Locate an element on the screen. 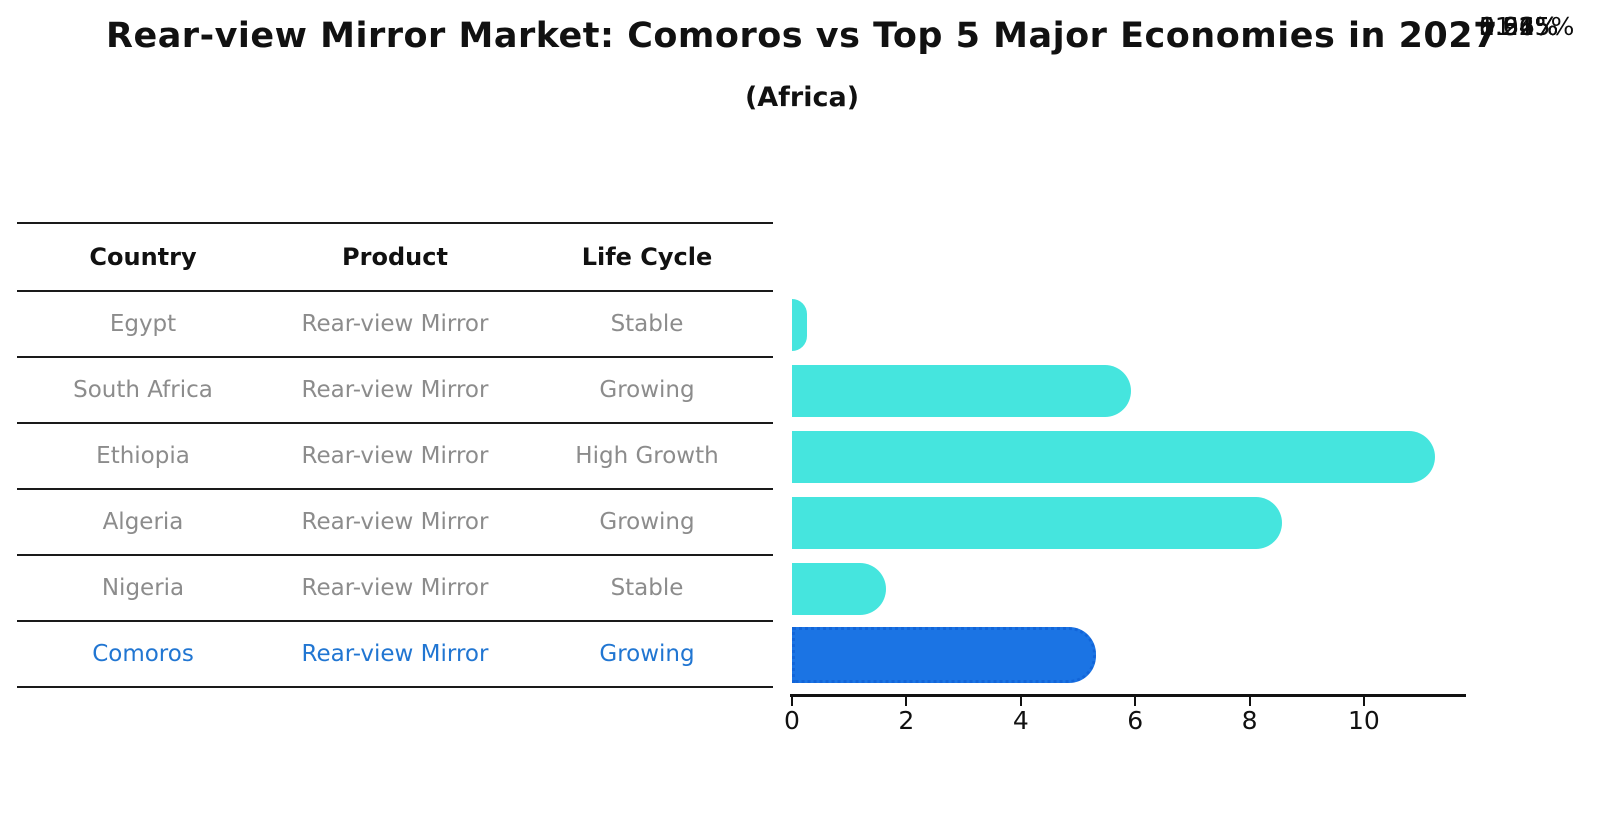 This screenshot has width=1604, height=823. country-cell: Comoros is located at coordinates (143, 654).